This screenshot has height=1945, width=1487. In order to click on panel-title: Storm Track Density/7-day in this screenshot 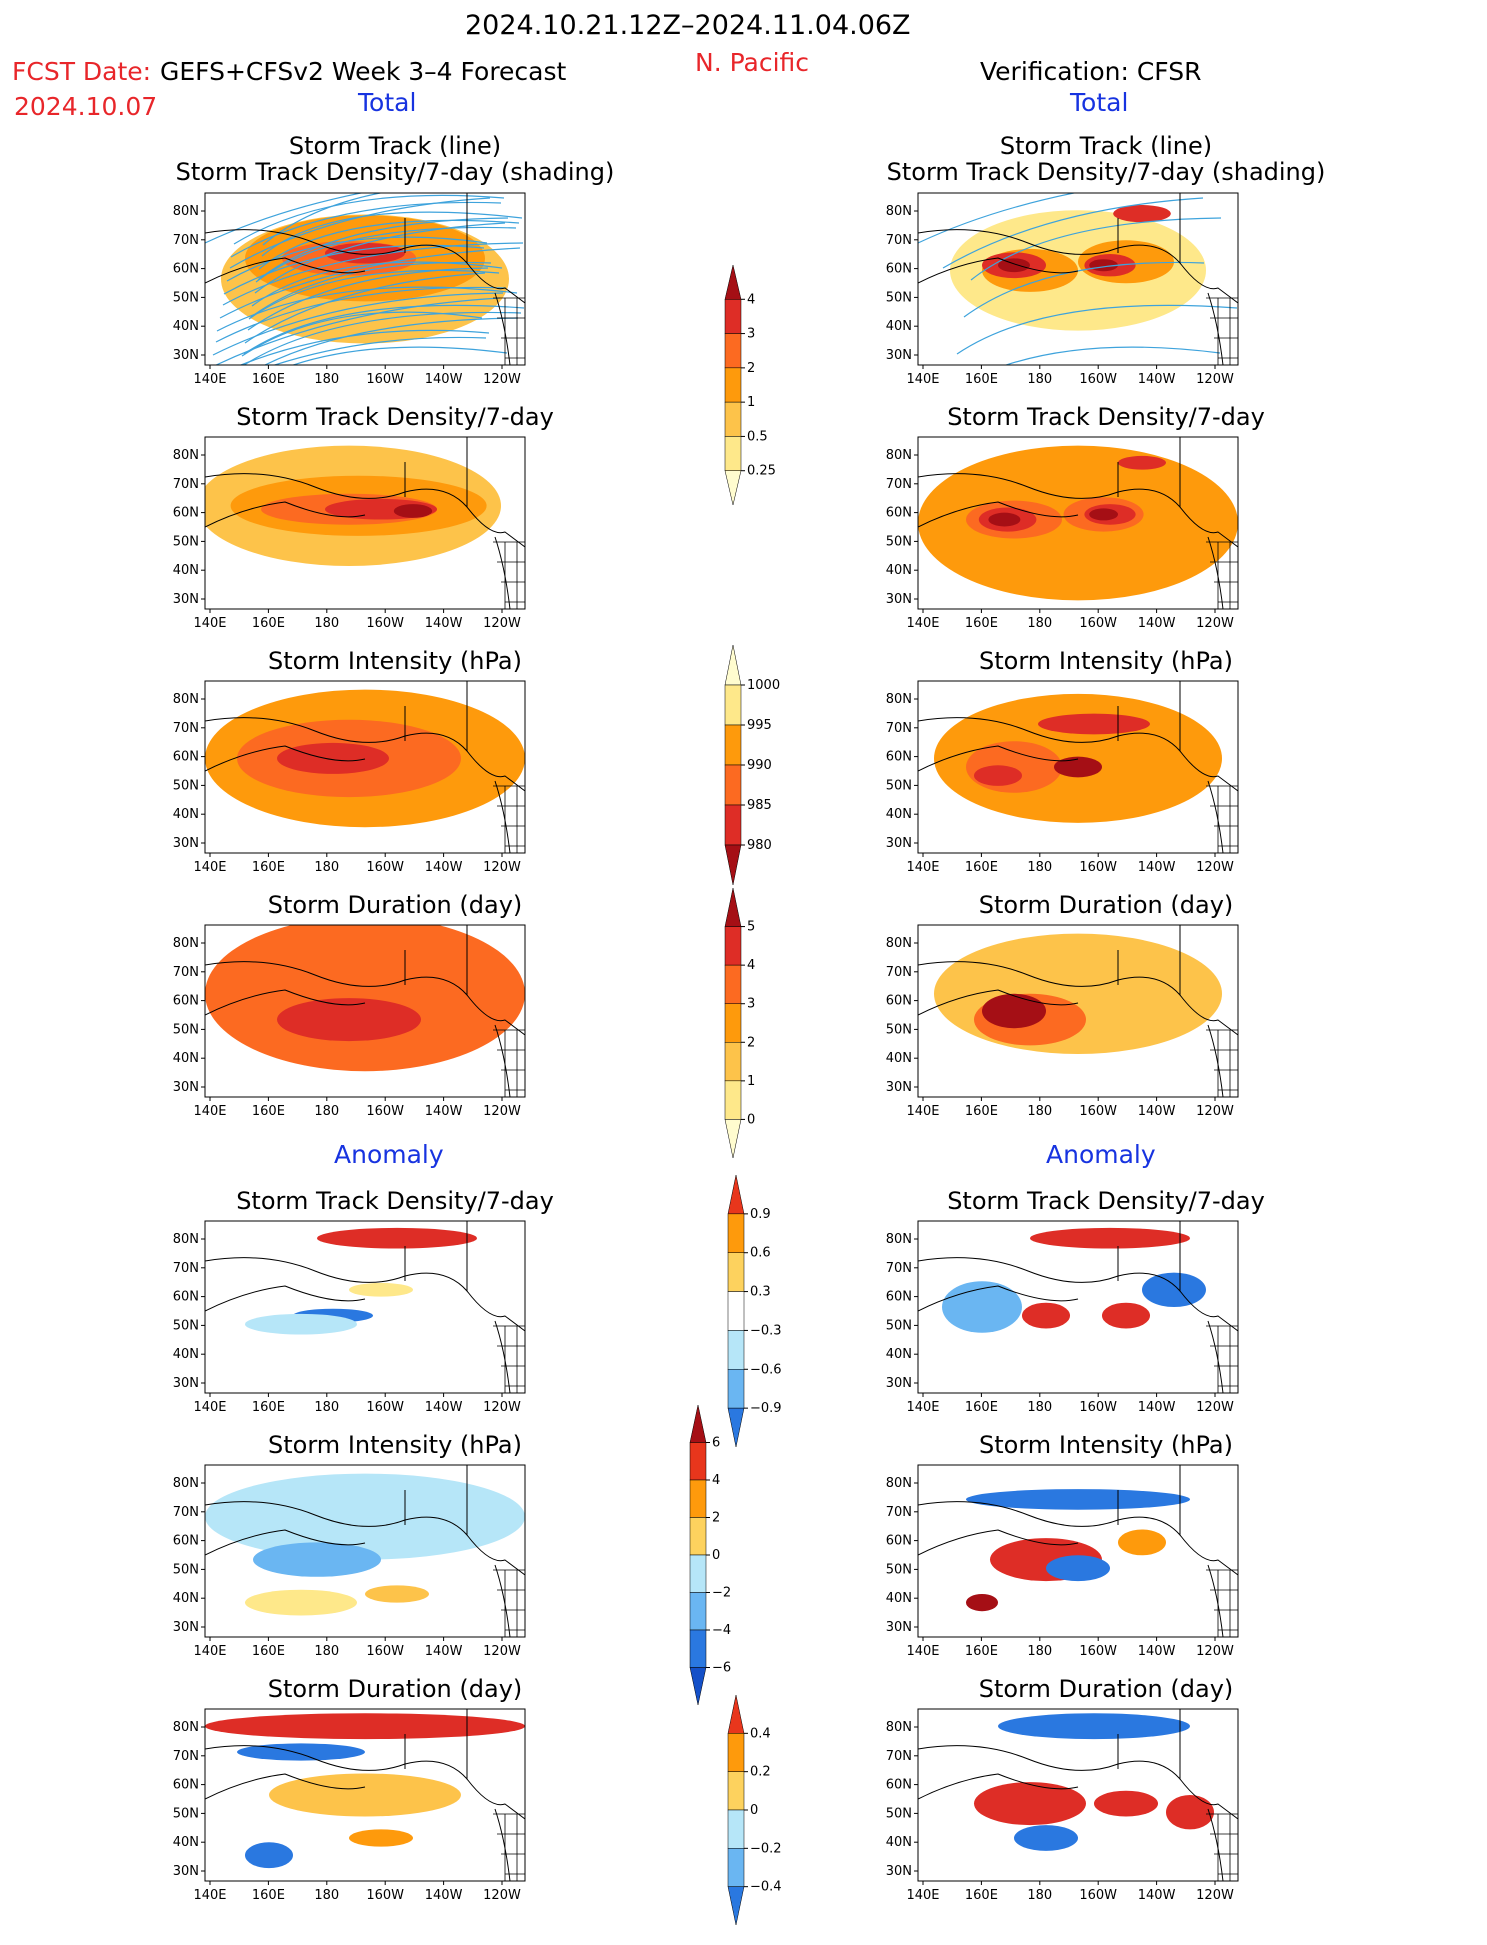, I will do `click(1106, 417)`.